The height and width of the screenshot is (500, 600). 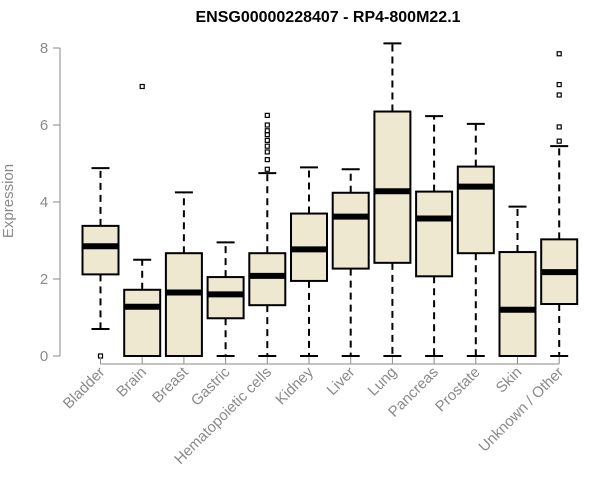 I want to click on x-tick-label: Bladder, so click(x=84, y=388).